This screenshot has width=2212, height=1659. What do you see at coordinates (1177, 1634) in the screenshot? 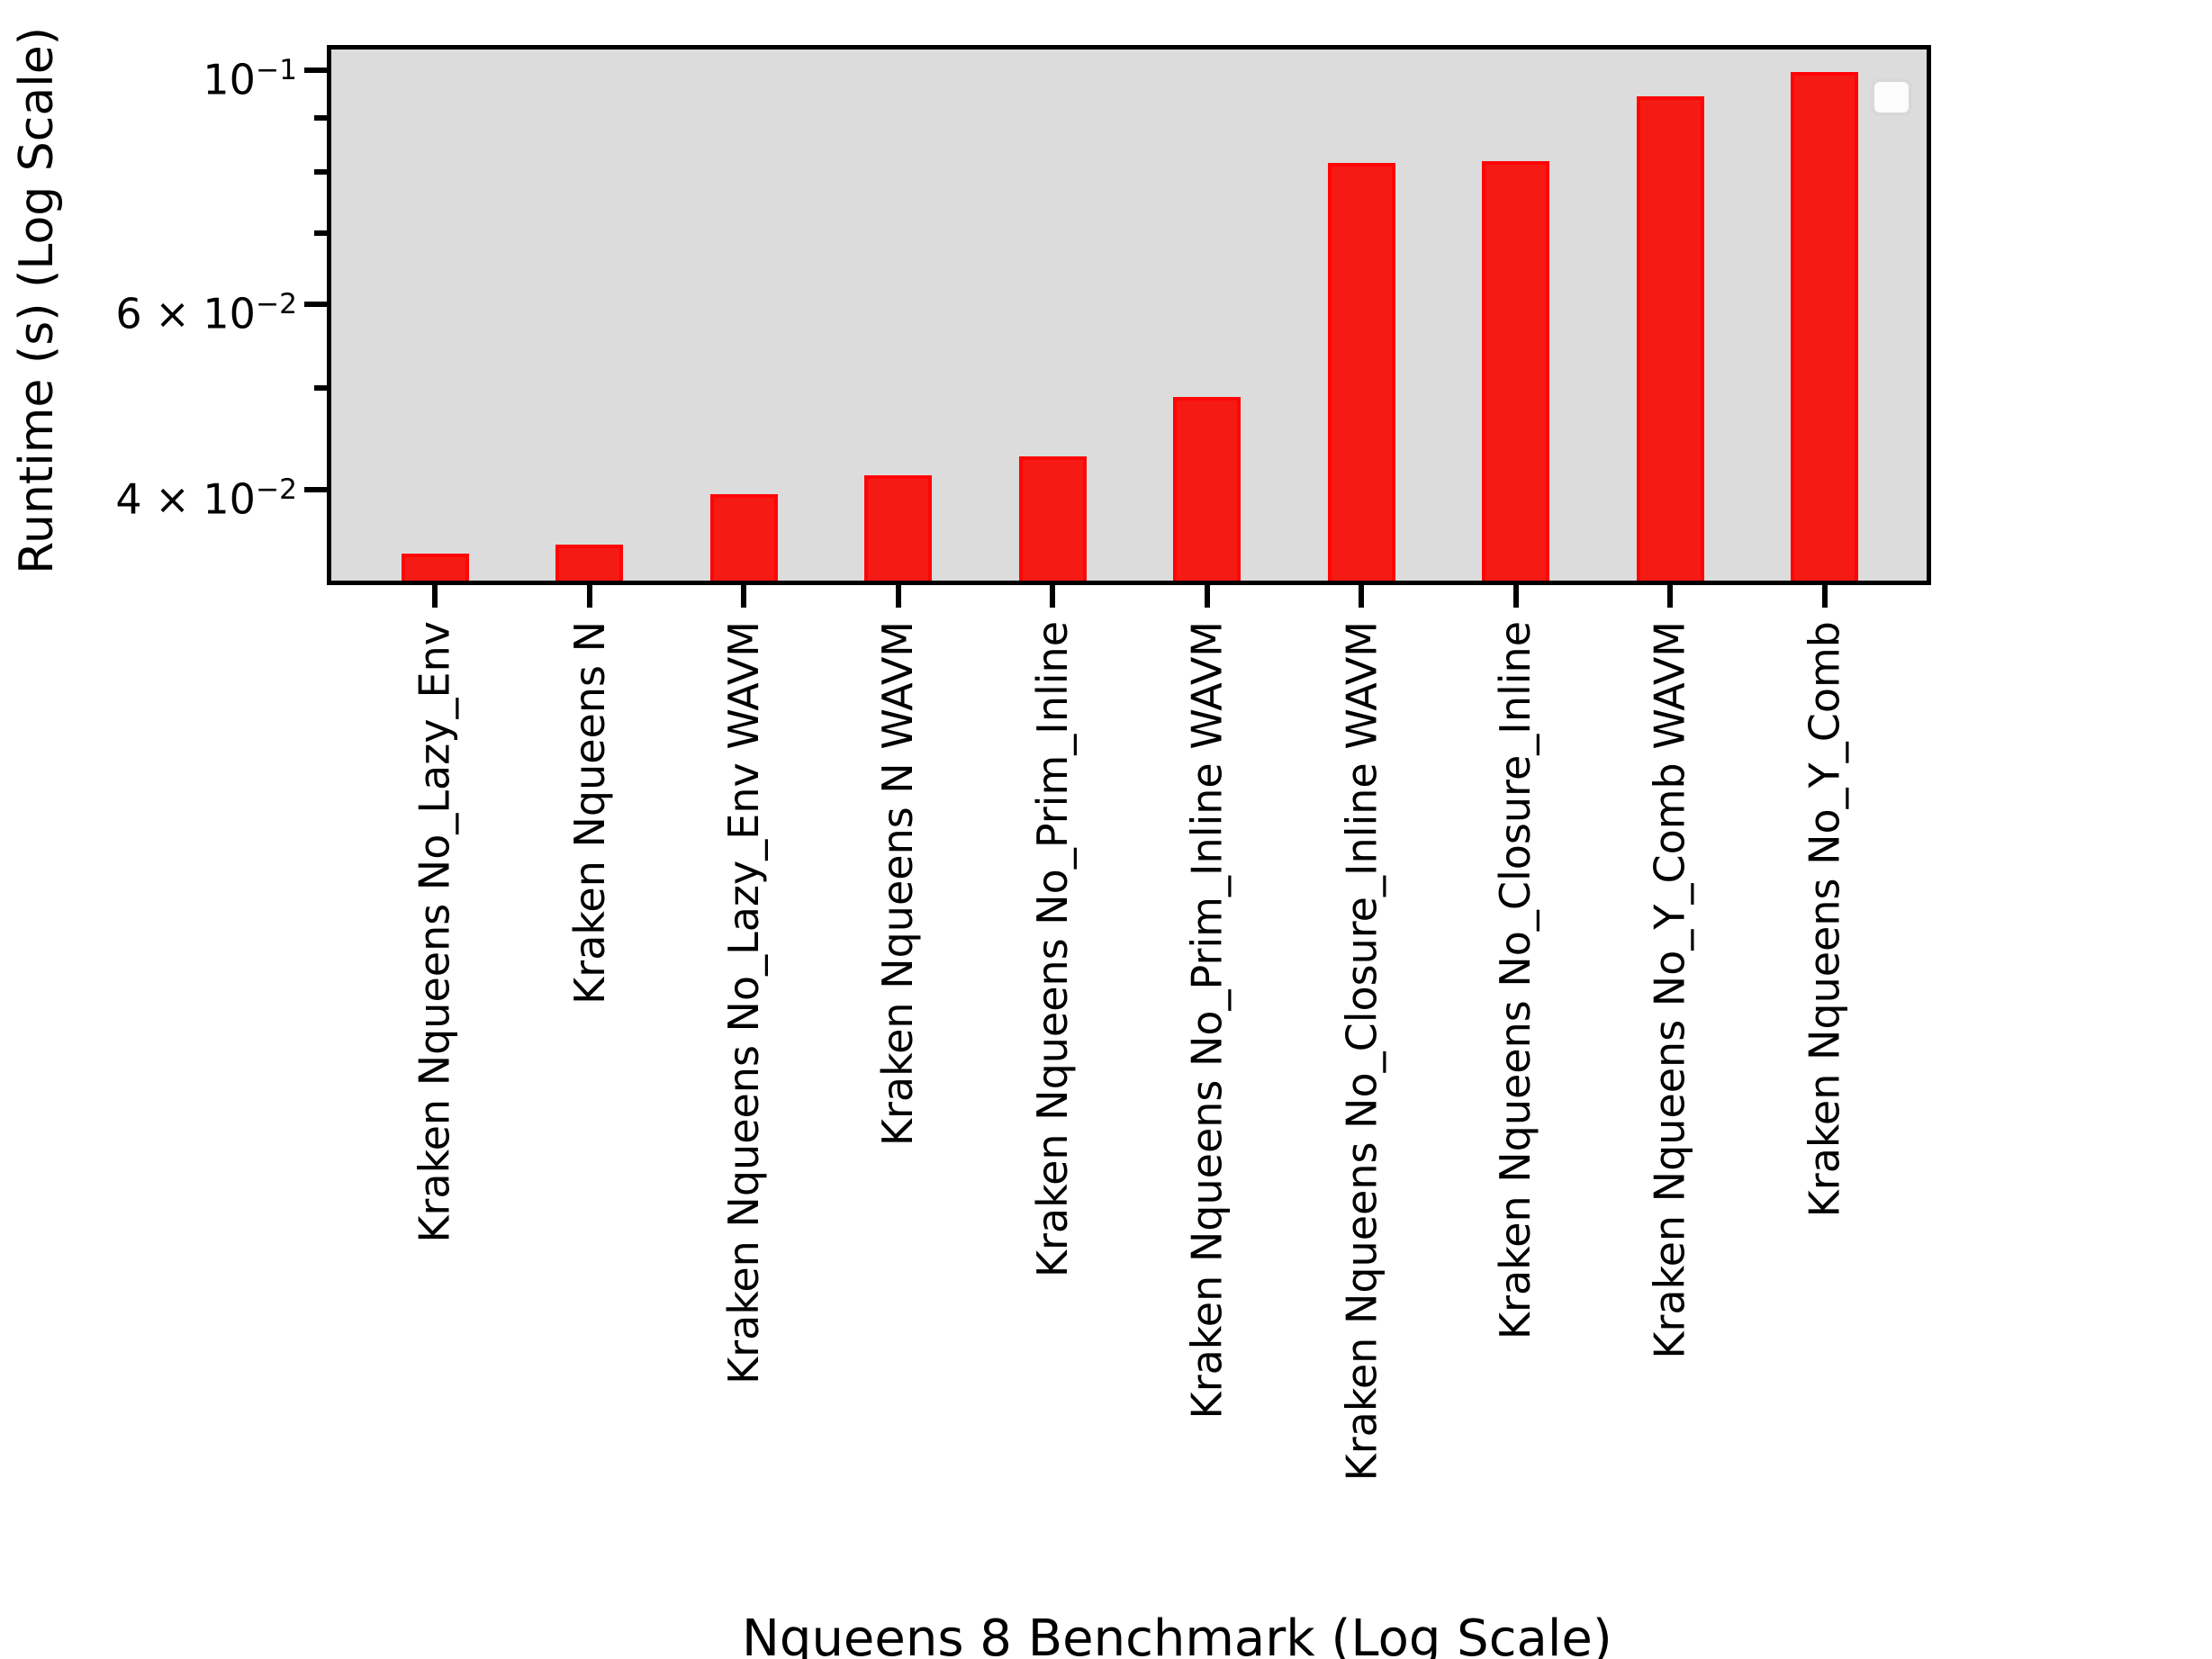
I see `x-axis-label: Nqueens 8 Benchmark (Log Scale)` at bounding box center [1177, 1634].